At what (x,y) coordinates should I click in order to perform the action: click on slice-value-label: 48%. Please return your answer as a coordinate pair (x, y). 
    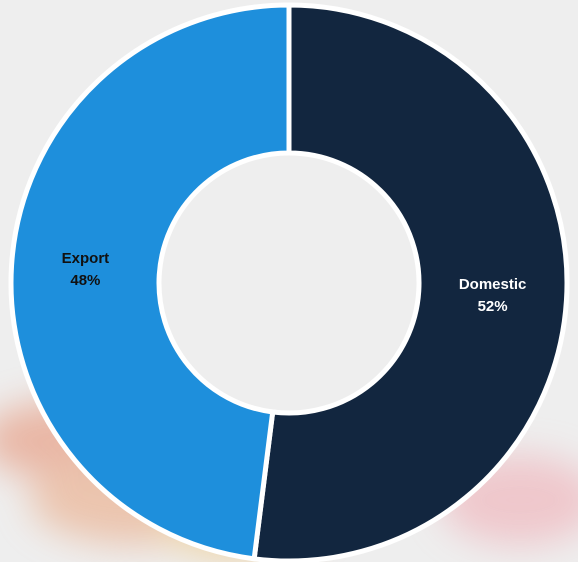
    Looking at the image, I should click on (85, 280).